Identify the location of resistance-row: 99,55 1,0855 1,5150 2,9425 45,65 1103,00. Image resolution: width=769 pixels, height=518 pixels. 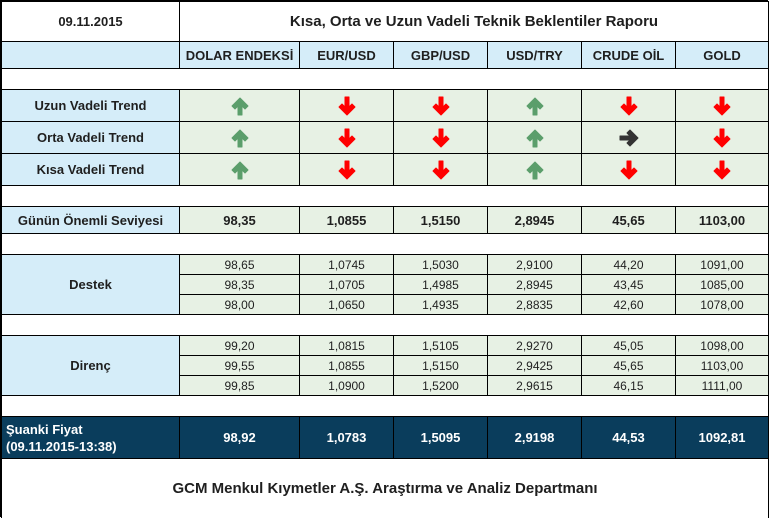
(385, 365).